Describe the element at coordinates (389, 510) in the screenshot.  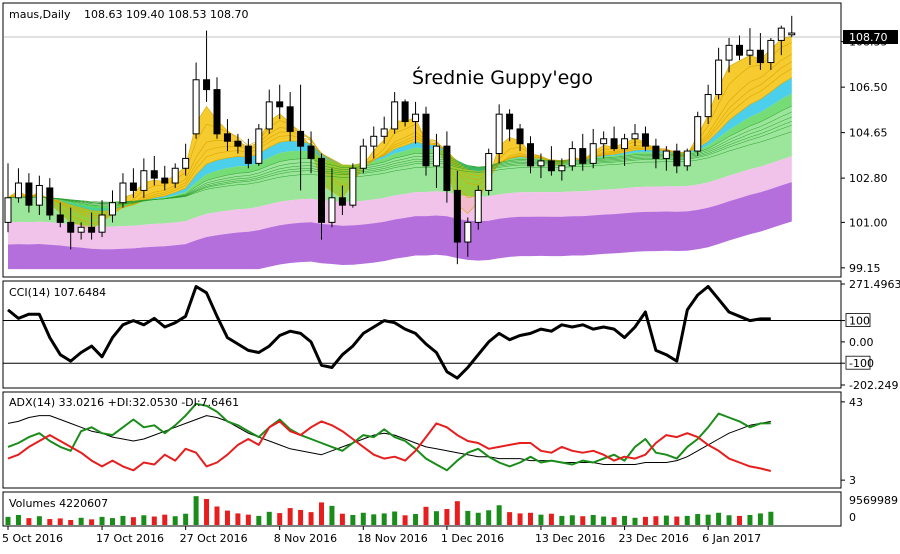
I see `volume-bars` at that location.